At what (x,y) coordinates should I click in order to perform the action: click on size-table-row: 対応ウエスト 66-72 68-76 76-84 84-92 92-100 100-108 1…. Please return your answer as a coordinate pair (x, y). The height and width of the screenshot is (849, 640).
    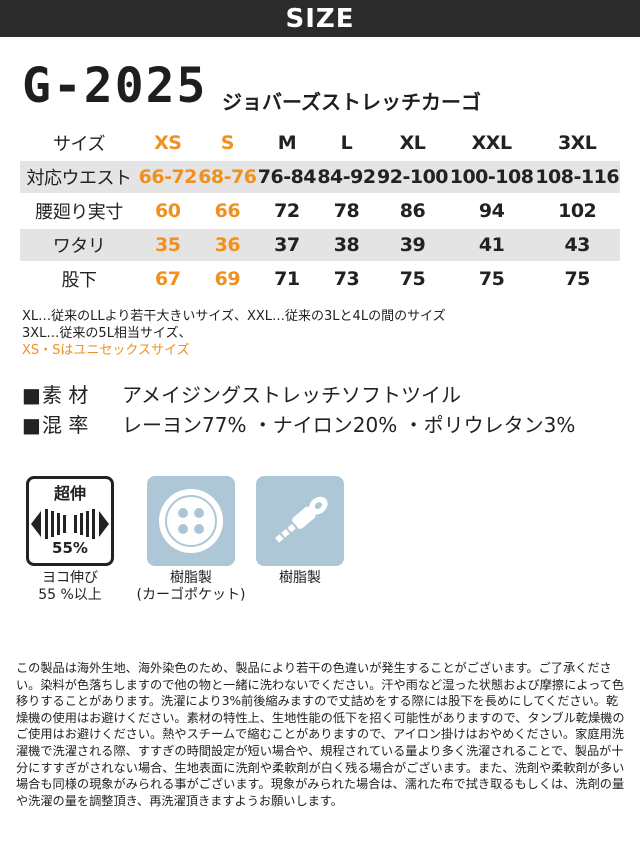
    Looking at the image, I should click on (320, 177).